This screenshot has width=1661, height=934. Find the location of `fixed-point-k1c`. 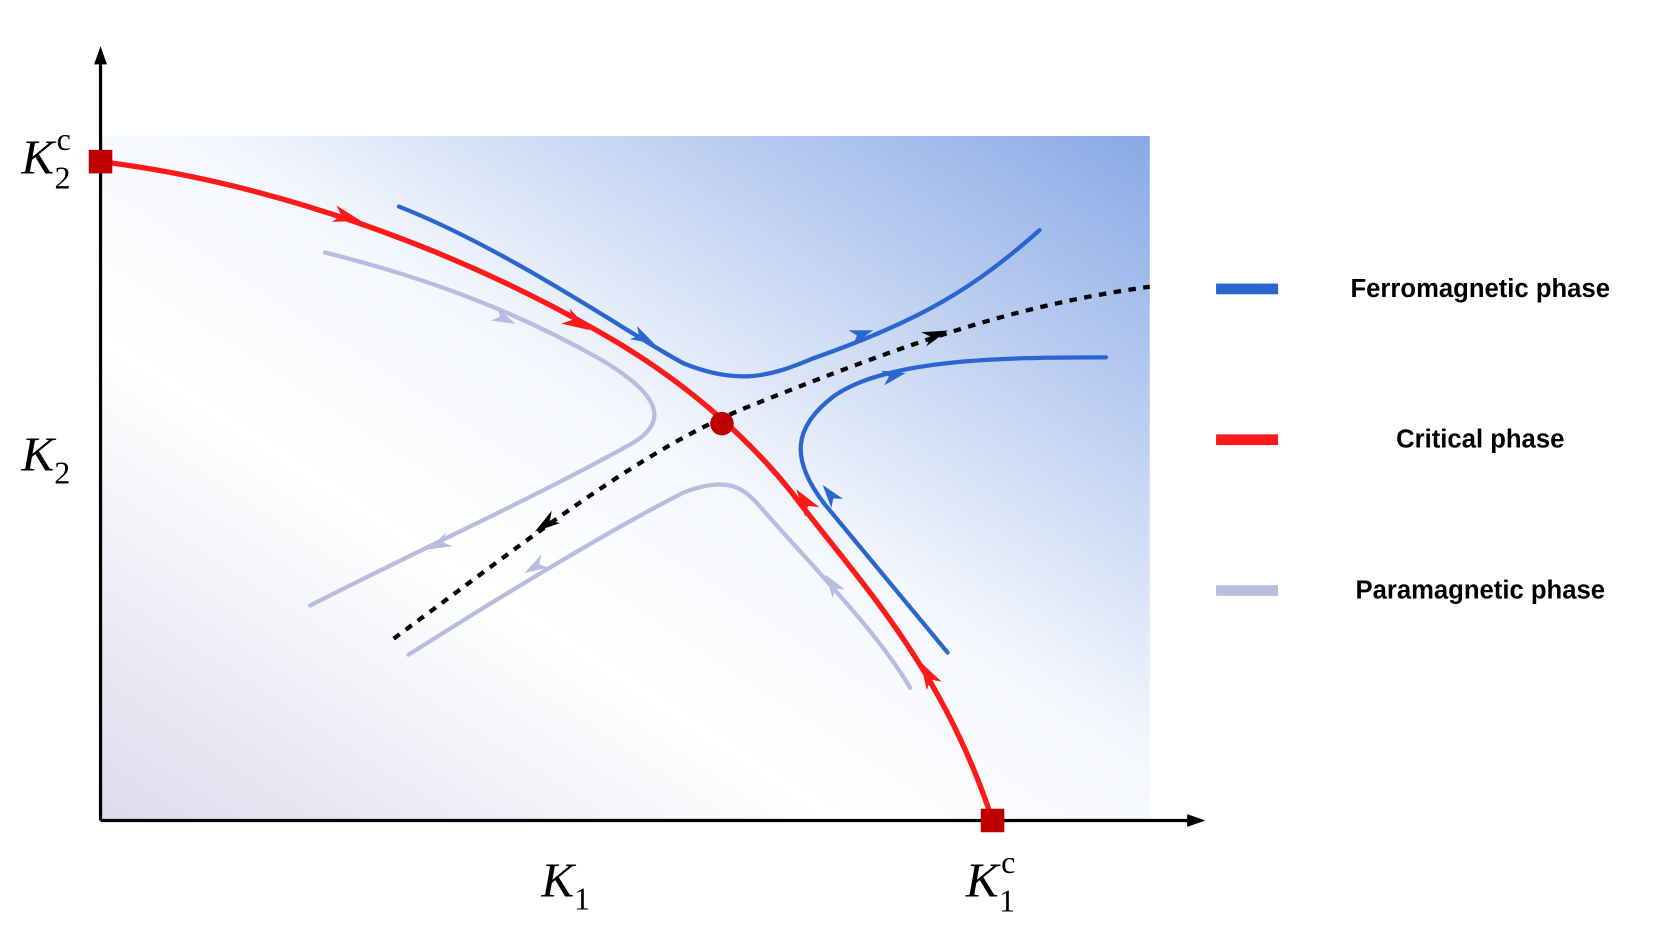

fixed-point-k1c is located at coordinates (992, 820).